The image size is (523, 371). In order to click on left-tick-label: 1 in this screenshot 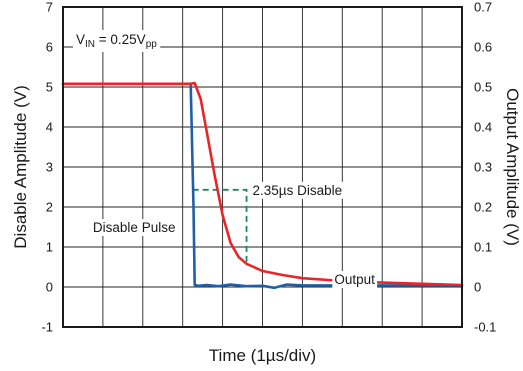, I will do `click(49, 247)`.